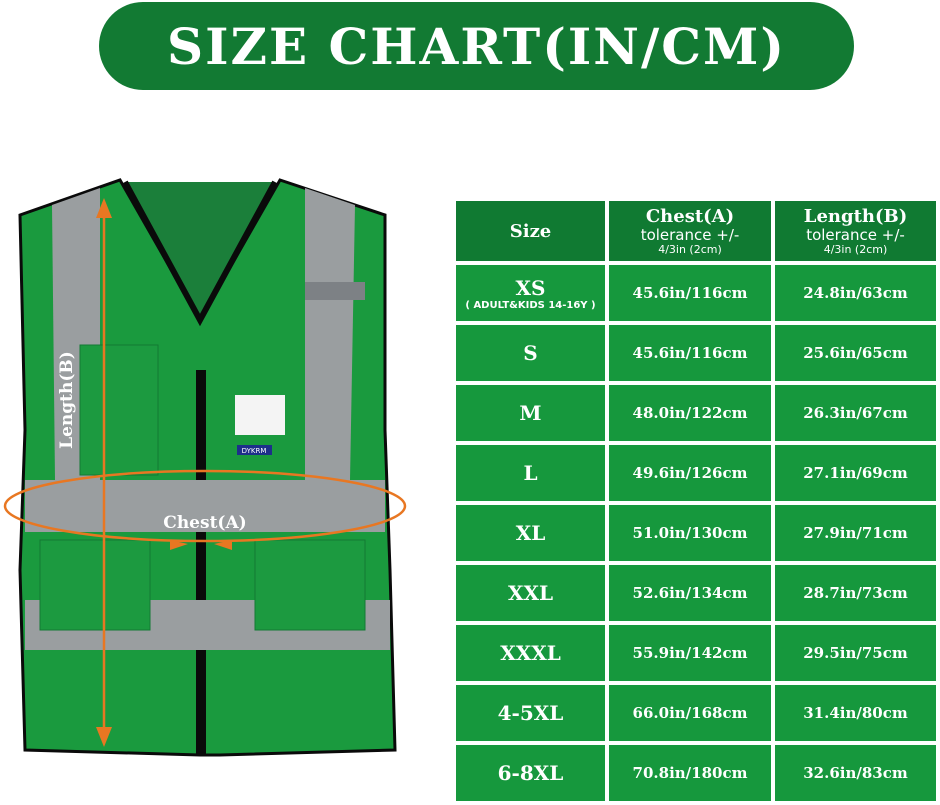  What do you see at coordinates (690, 473) in the screenshot?
I see `chest-cell: 49.6in/126cm` at bounding box center [690, 473].